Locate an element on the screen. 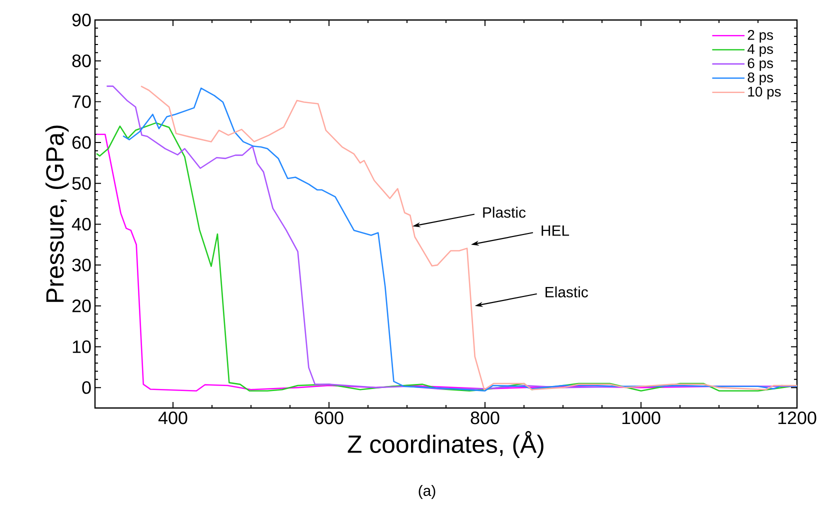 Image resolution: width=824 pixels, height=512 pixels. x-tick-label: 400 is located at coordinates (173, 418).